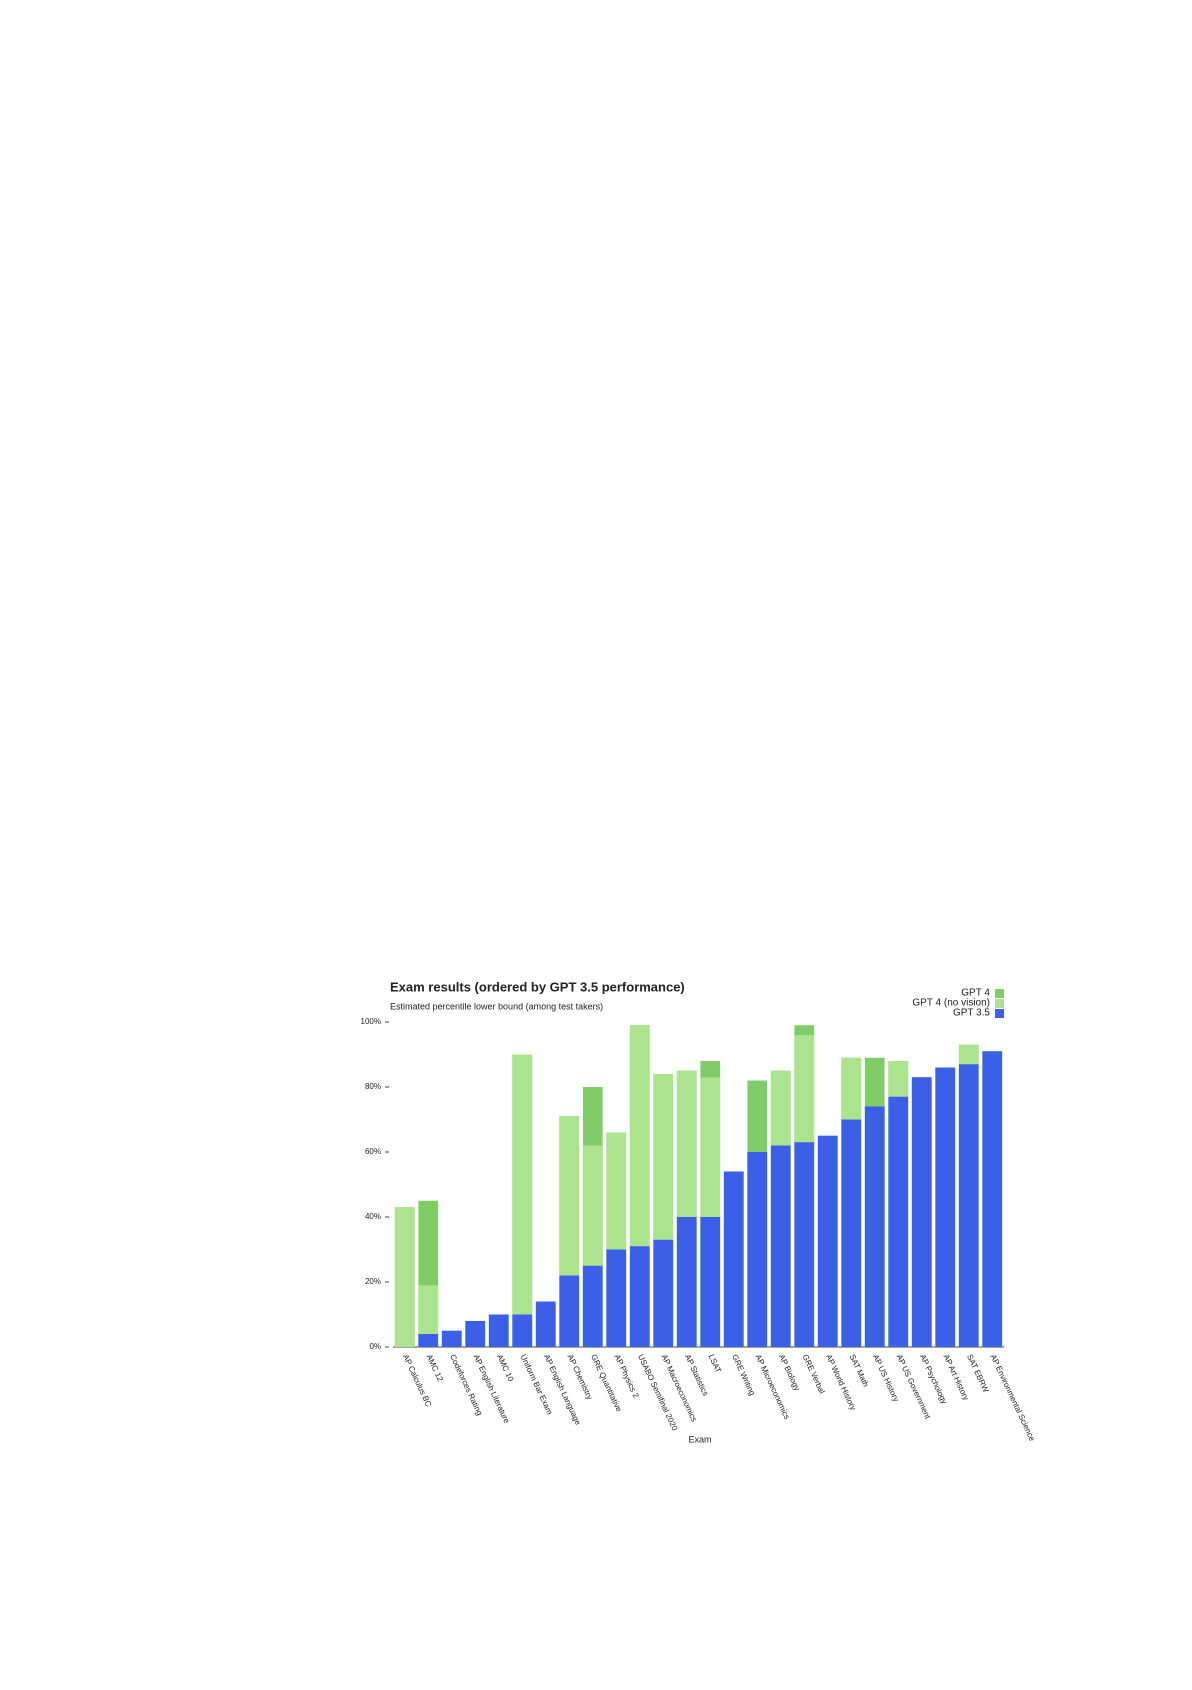 The image size is (1192, 1690). What do you see at coordinates (505, 1368) in the screenshot?
I see `x-tick-label: AMC 10` at bounding box center [505, 1368].